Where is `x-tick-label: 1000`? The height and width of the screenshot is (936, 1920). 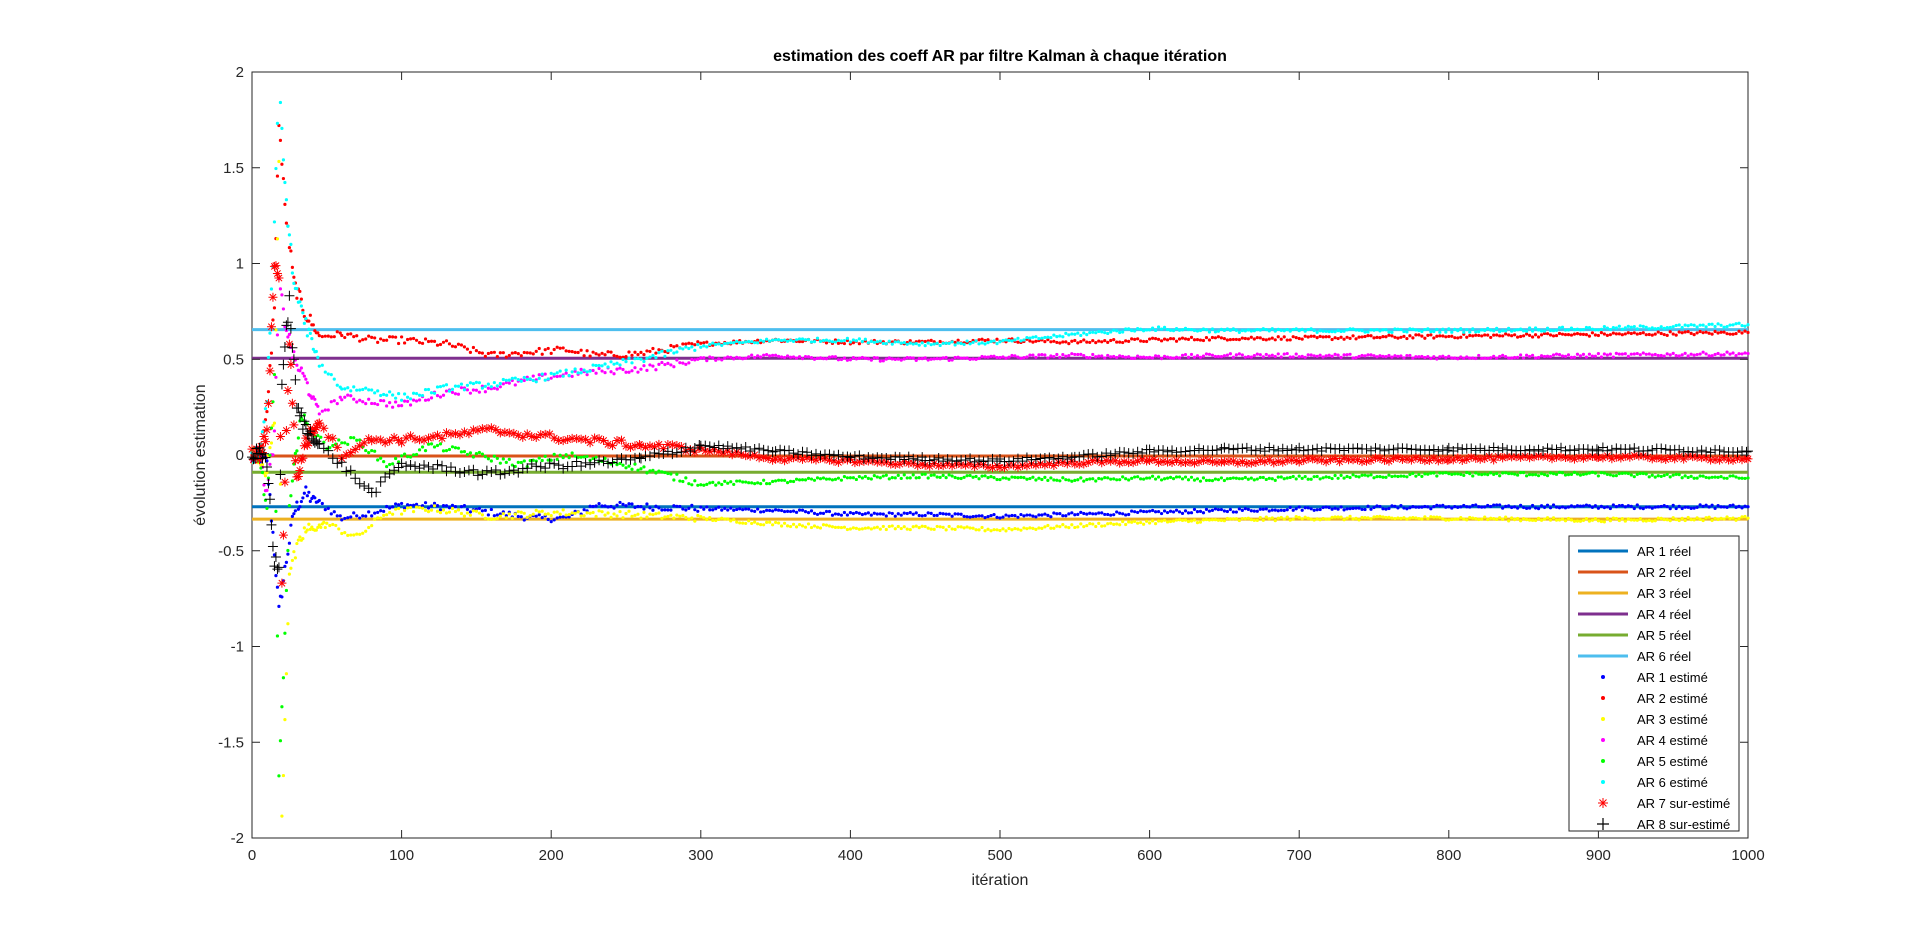 x-tick-label: 1000 is located at coordinates (1747, 855).